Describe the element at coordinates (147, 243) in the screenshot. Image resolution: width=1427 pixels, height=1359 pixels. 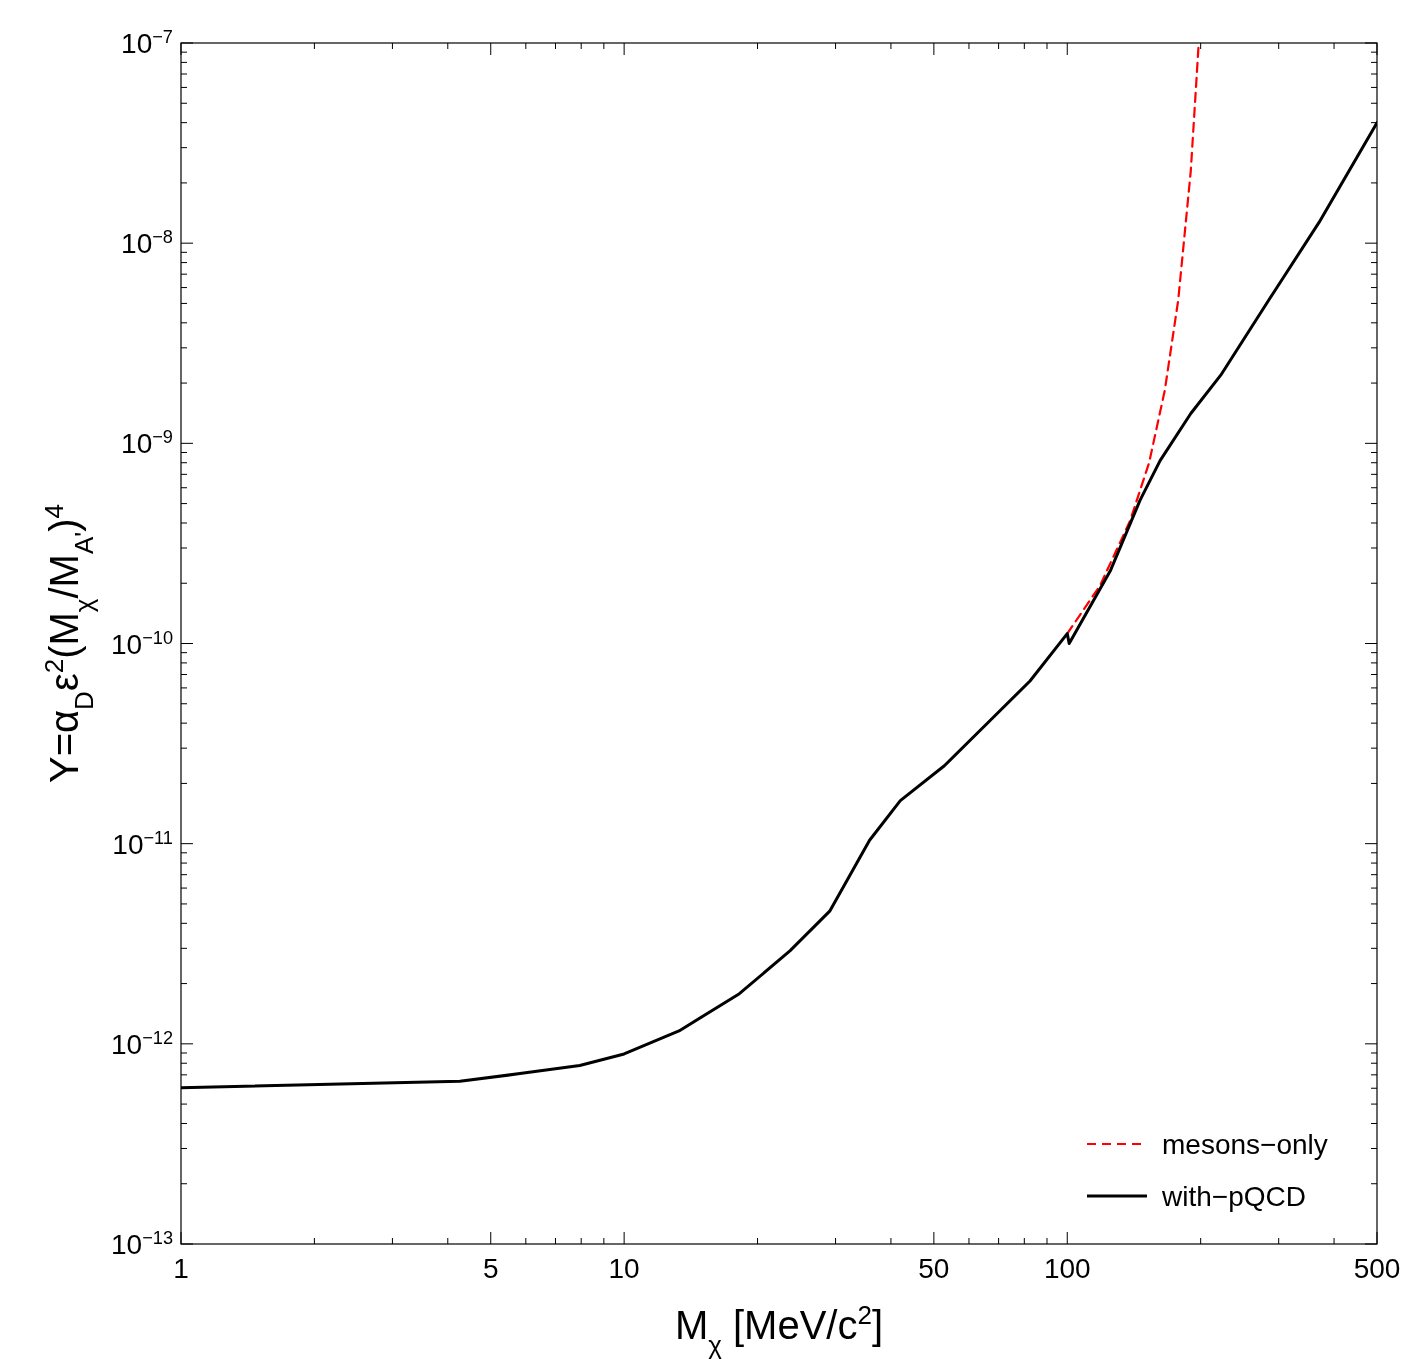
I see `y-tick-label: 10$^{−8}$` at that location.